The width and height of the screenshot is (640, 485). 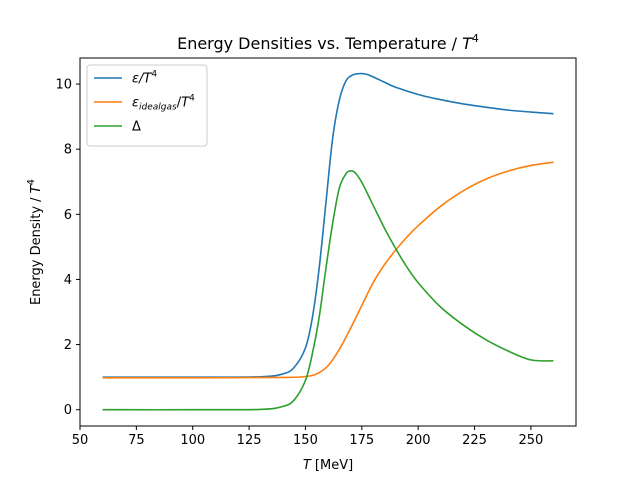 I want to click on legend-entry-delta: Δ, so click(x=136, y=127).